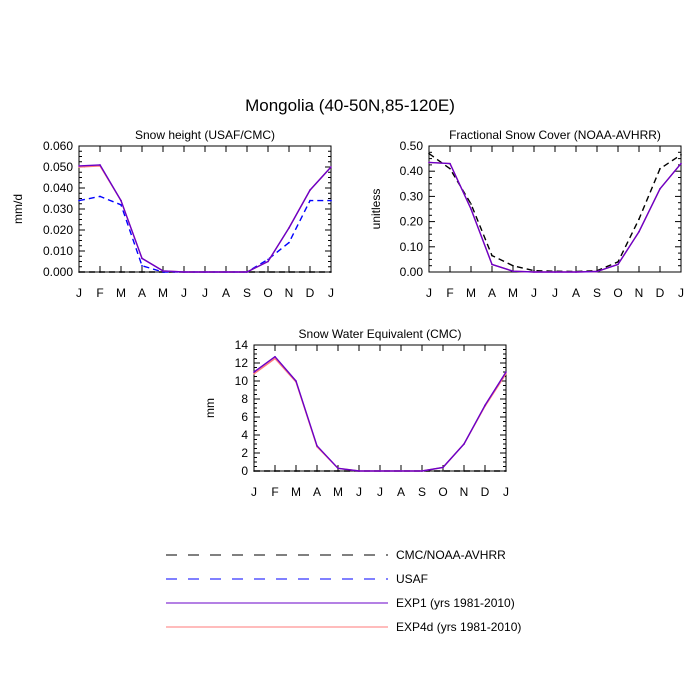  I want to click on legend-label: USAF, so click(412, 579).